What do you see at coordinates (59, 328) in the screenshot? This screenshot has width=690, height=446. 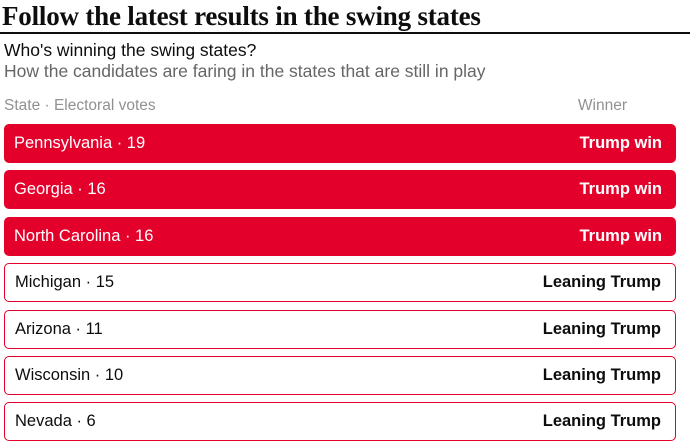 I see `state-label: Arizona · 11` at bounding box center [59, 328].